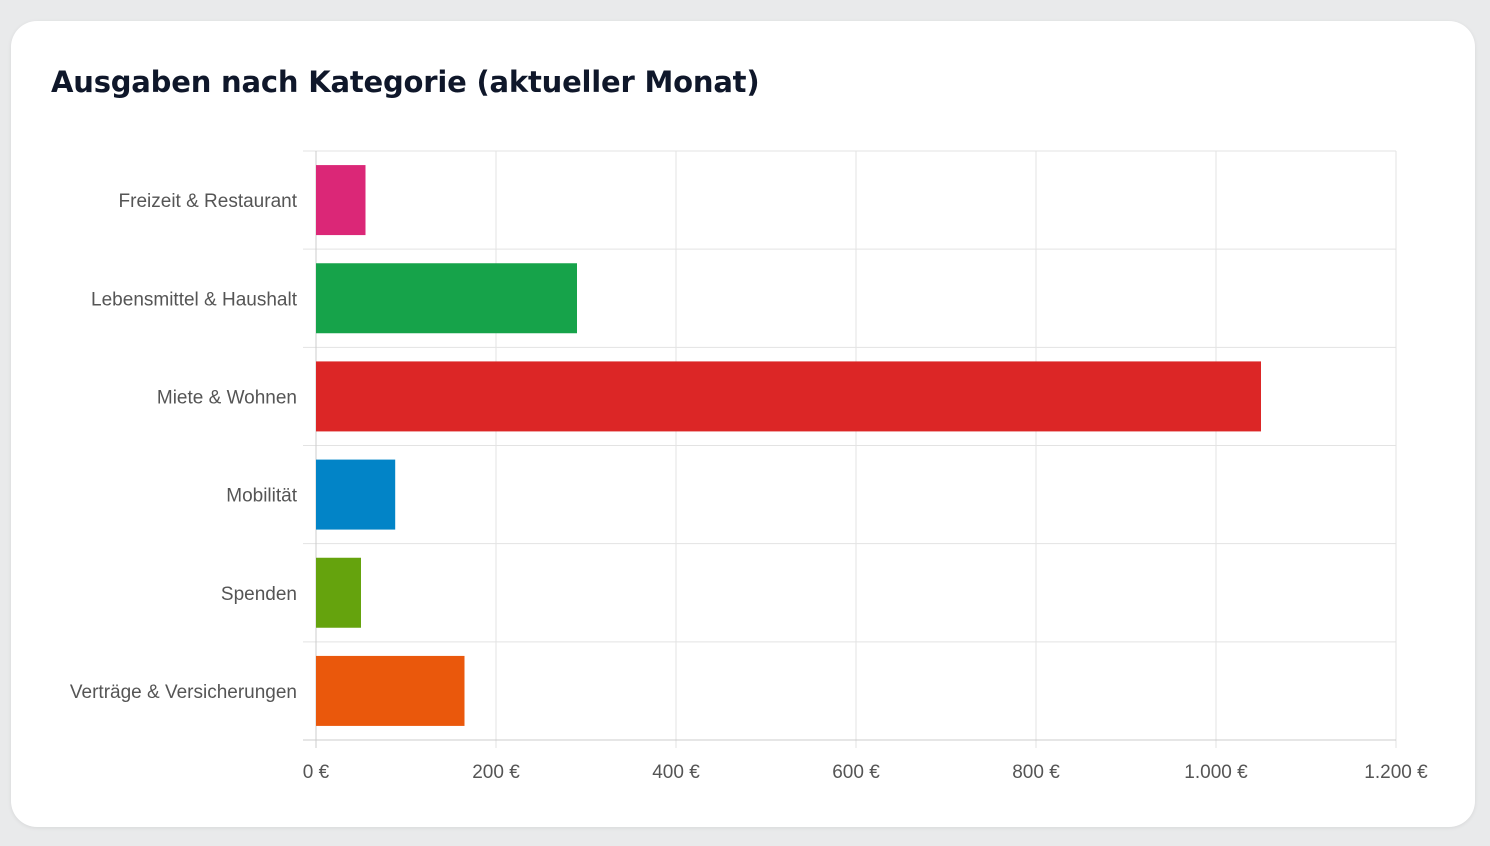 Image resolution: width=1490 pixels, height=846 pixels. What do you see at coordinates (496, 772) in the screenshot?
I see `x-tick-label: 200 €` at bounding box center [496, 772].